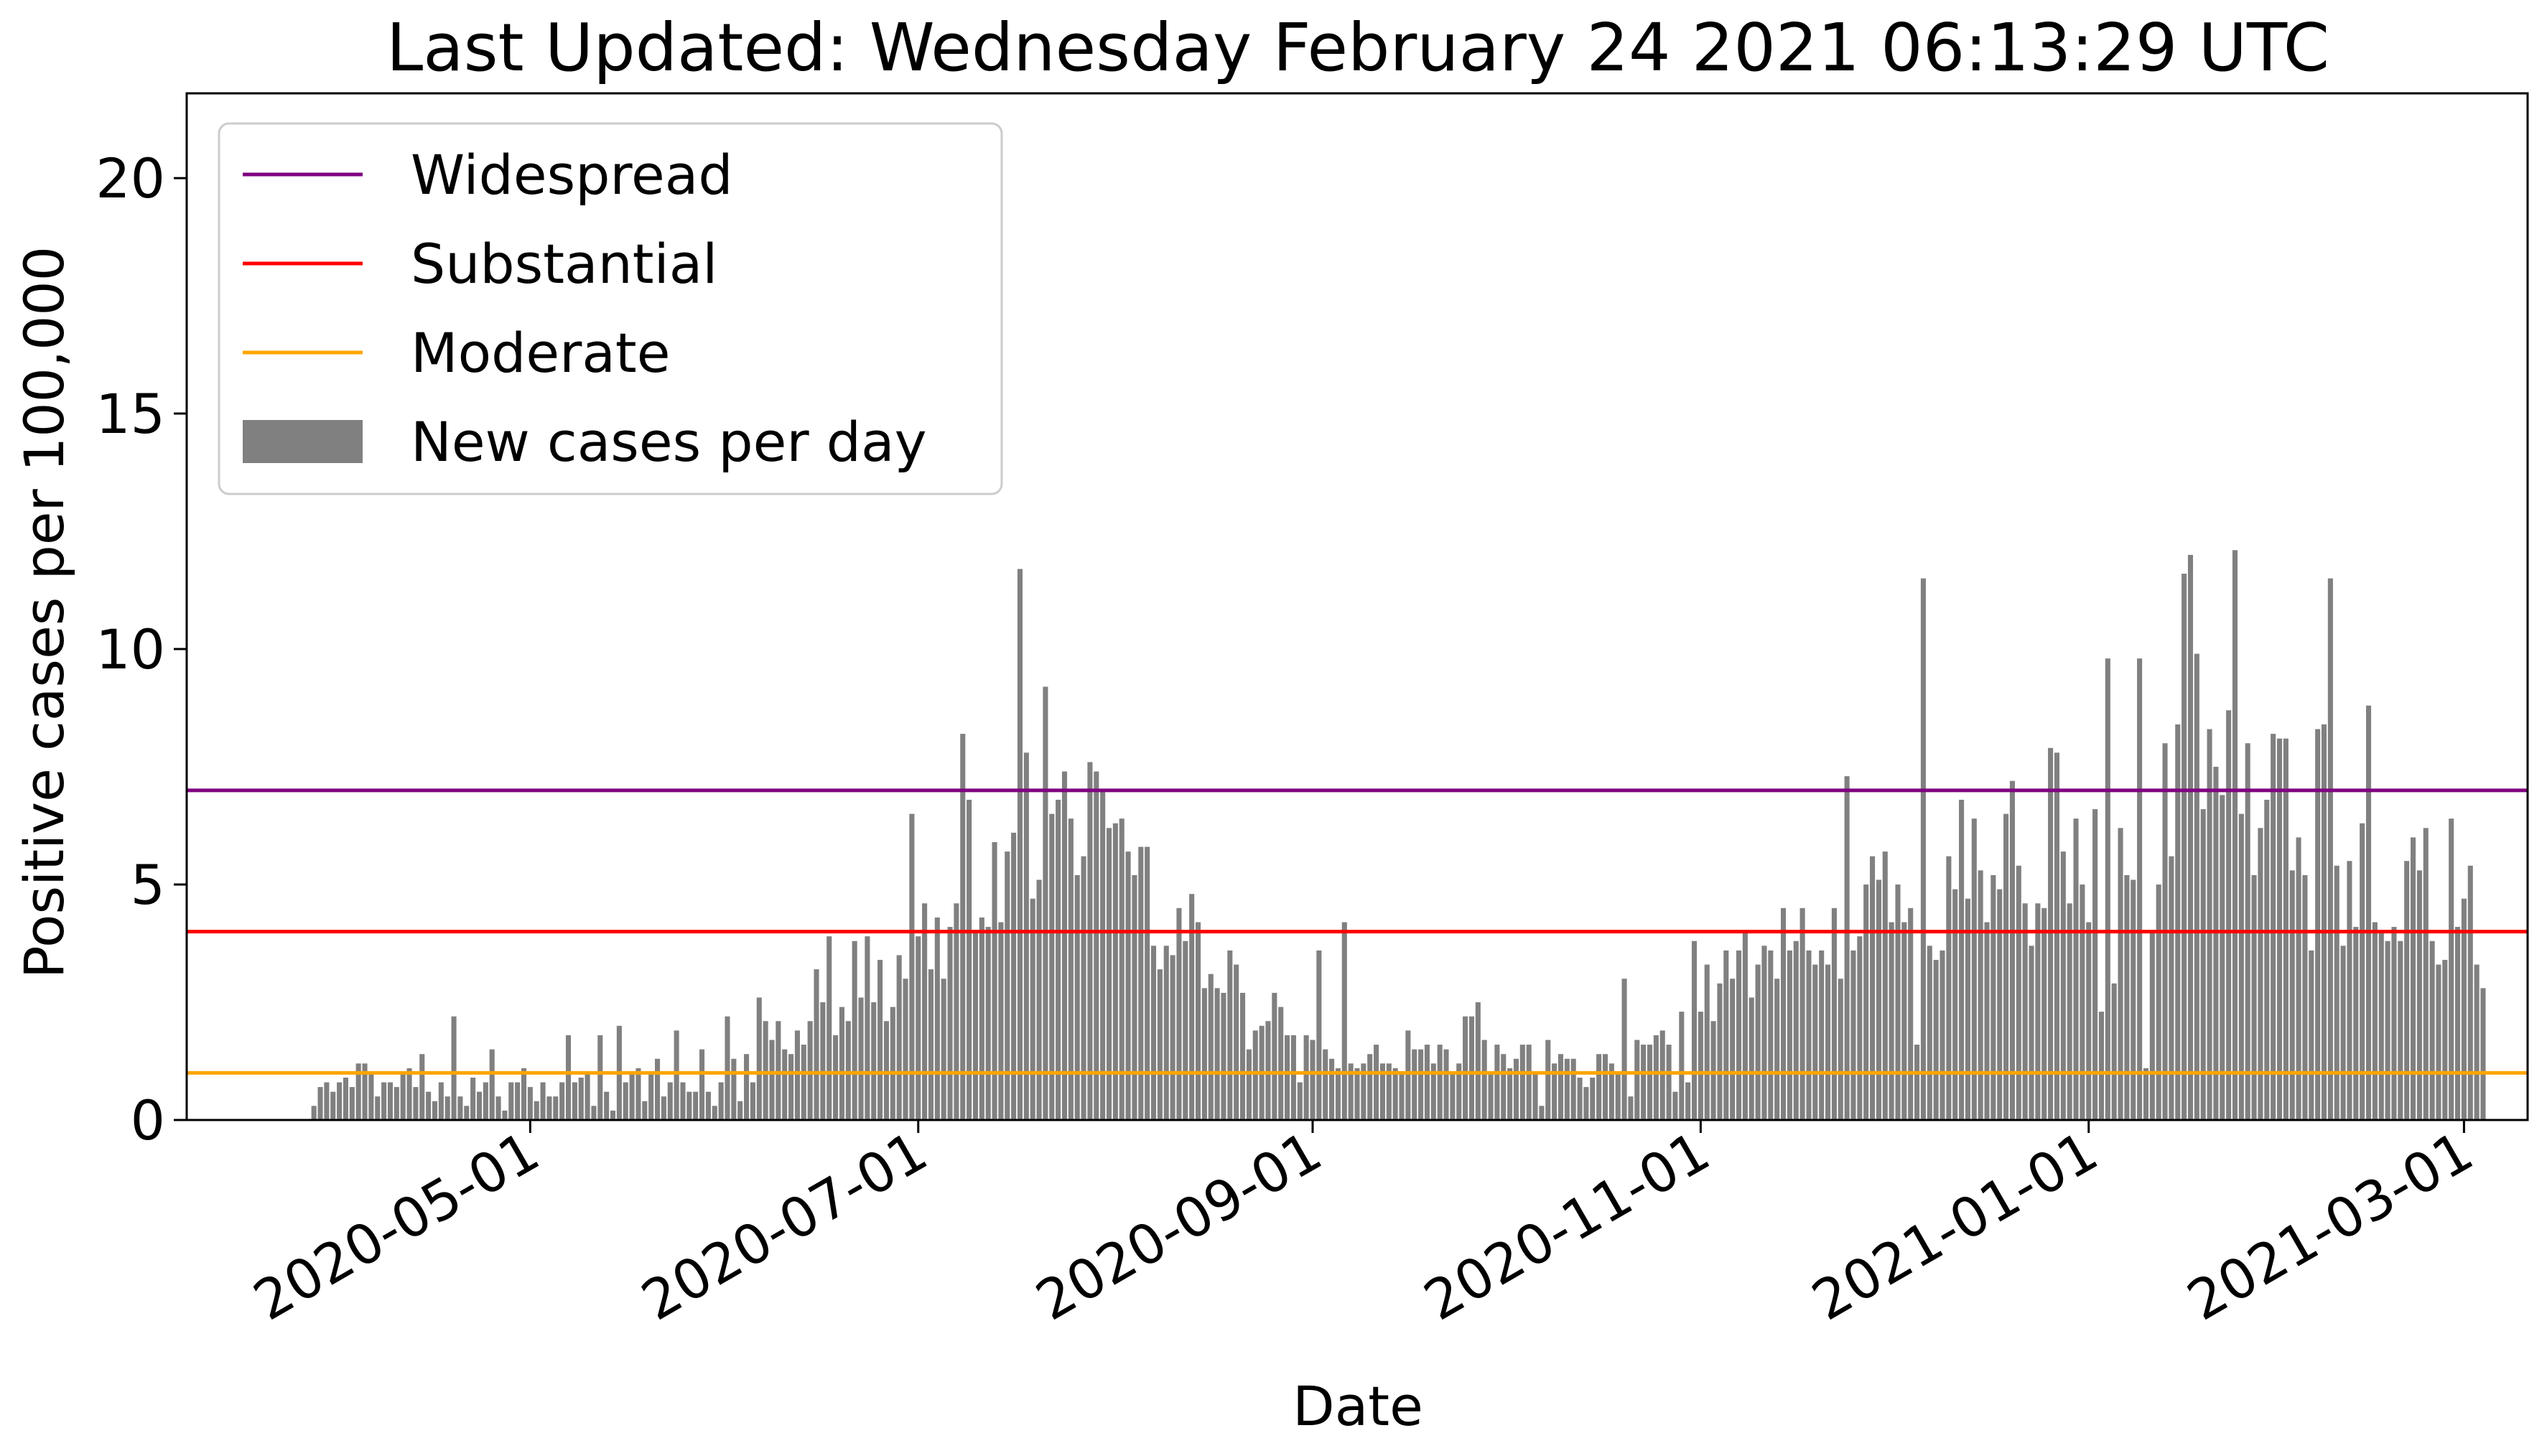 The height and width of the screenshot is (1456, 2547). What do you see at coordinates (303, 441) in the screenshot?
I see `legend-swatch-new-cases-per-day` at bounding box center [303, 441].